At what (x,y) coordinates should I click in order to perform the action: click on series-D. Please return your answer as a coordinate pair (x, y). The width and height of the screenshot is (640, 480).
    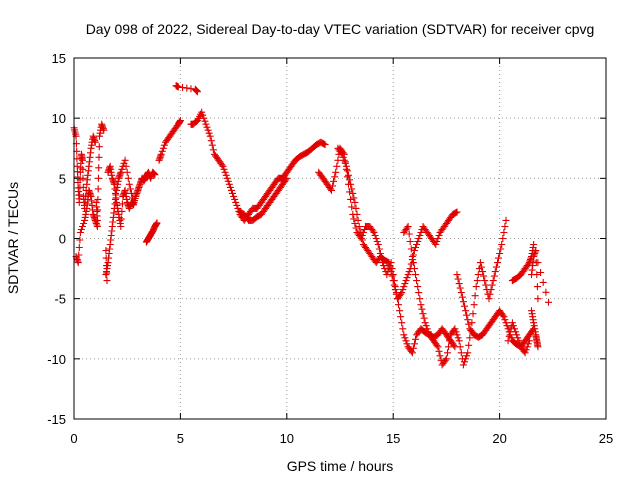
    Looking at the image, I should click on (151, 232).